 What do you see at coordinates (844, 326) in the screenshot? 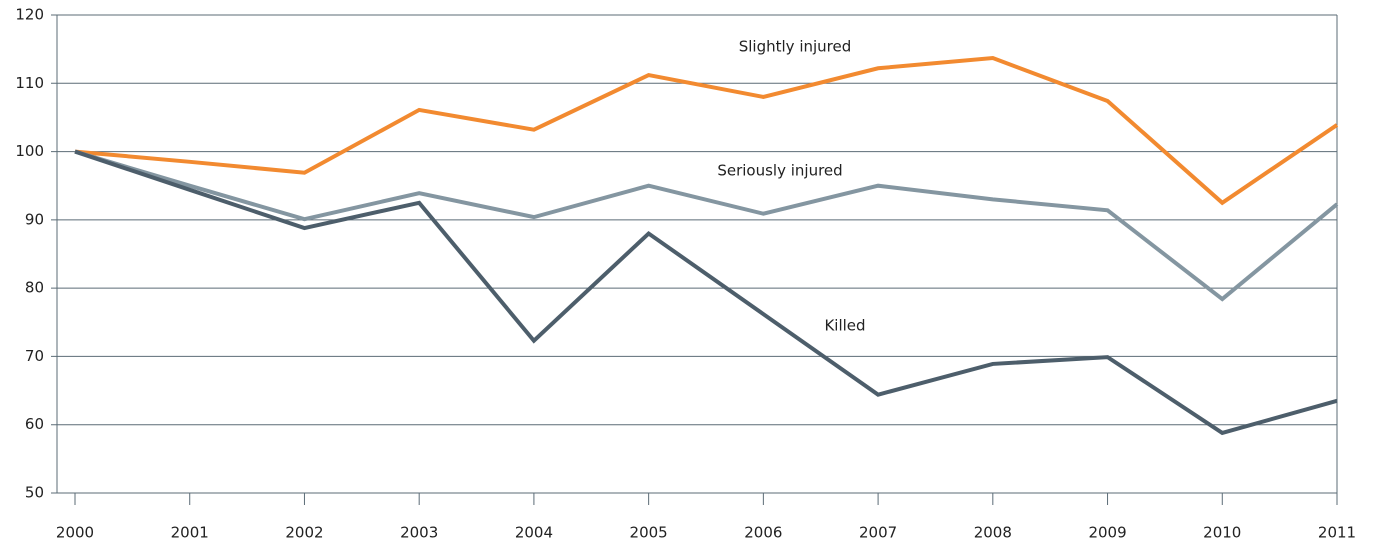
I see `series-label: Killed` at bounding box center [844, 326].